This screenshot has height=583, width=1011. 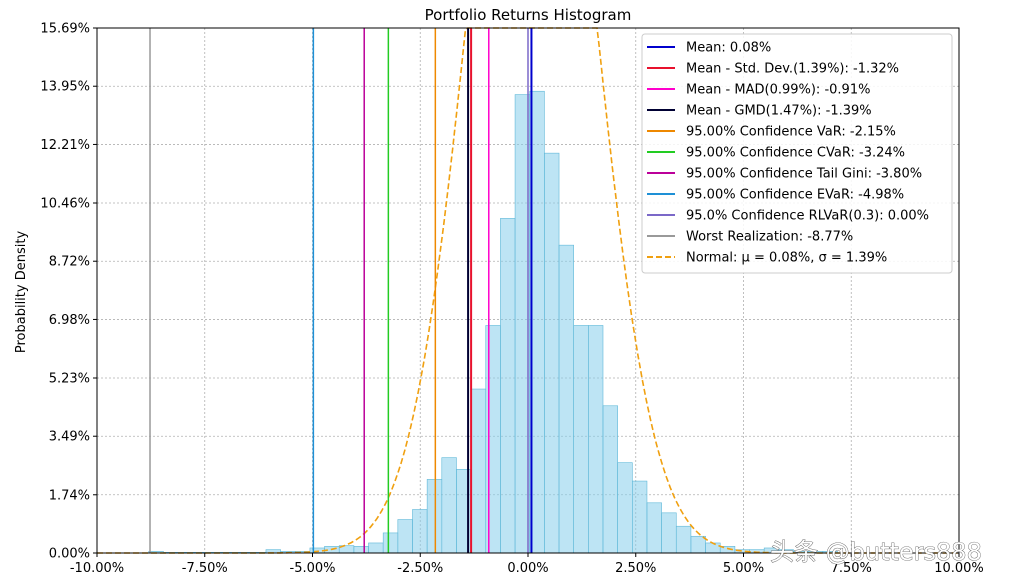 I want to click on watermark-text: 头条 @butters888, so click(x=876, y=552).